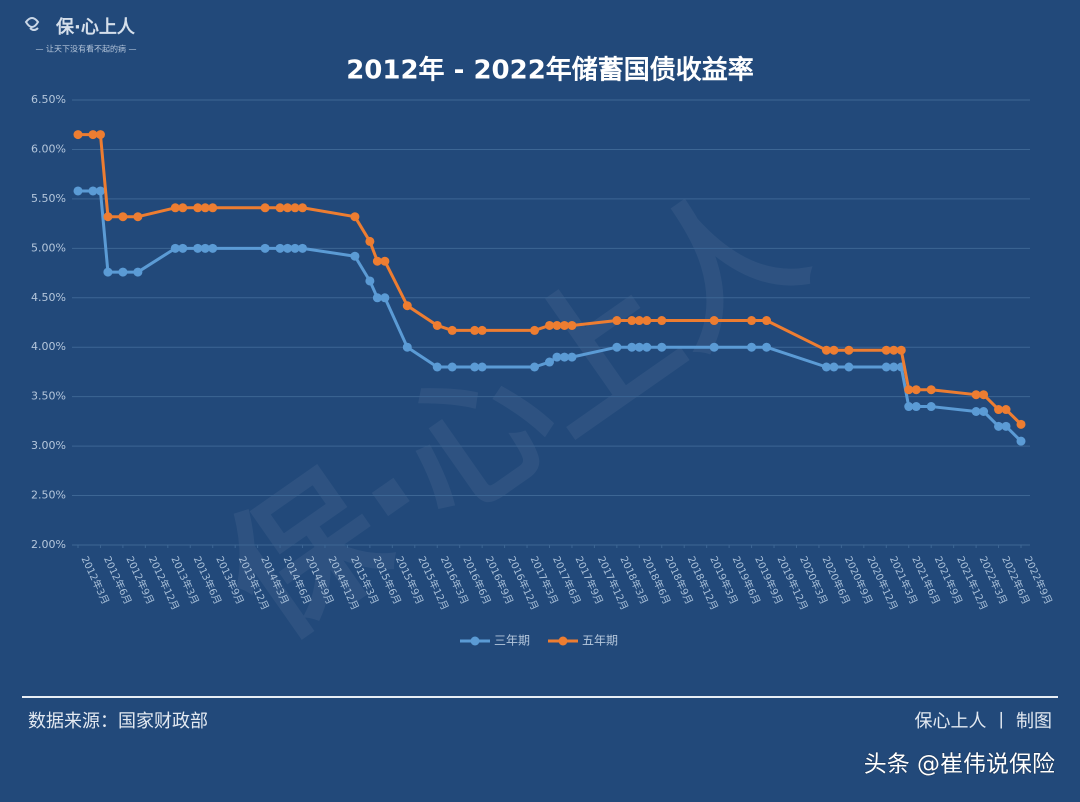 The width and height of the screenshot is (1080, 802). I want to click on legend-label: 三年期, so click(512, 641).